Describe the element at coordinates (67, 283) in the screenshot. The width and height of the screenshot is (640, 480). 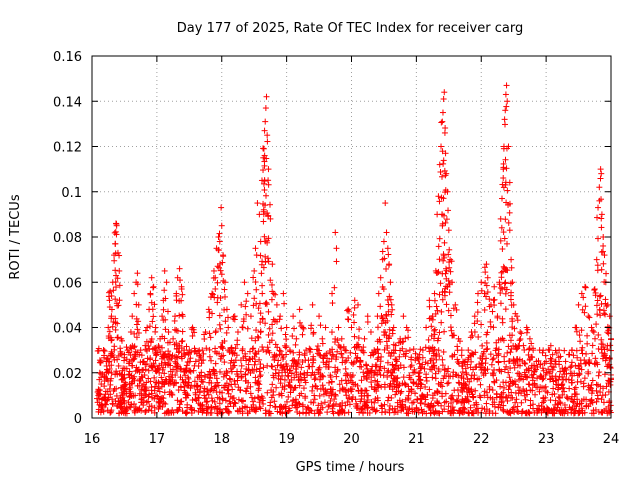
I see `y-tick-label: 0.06` at that location.